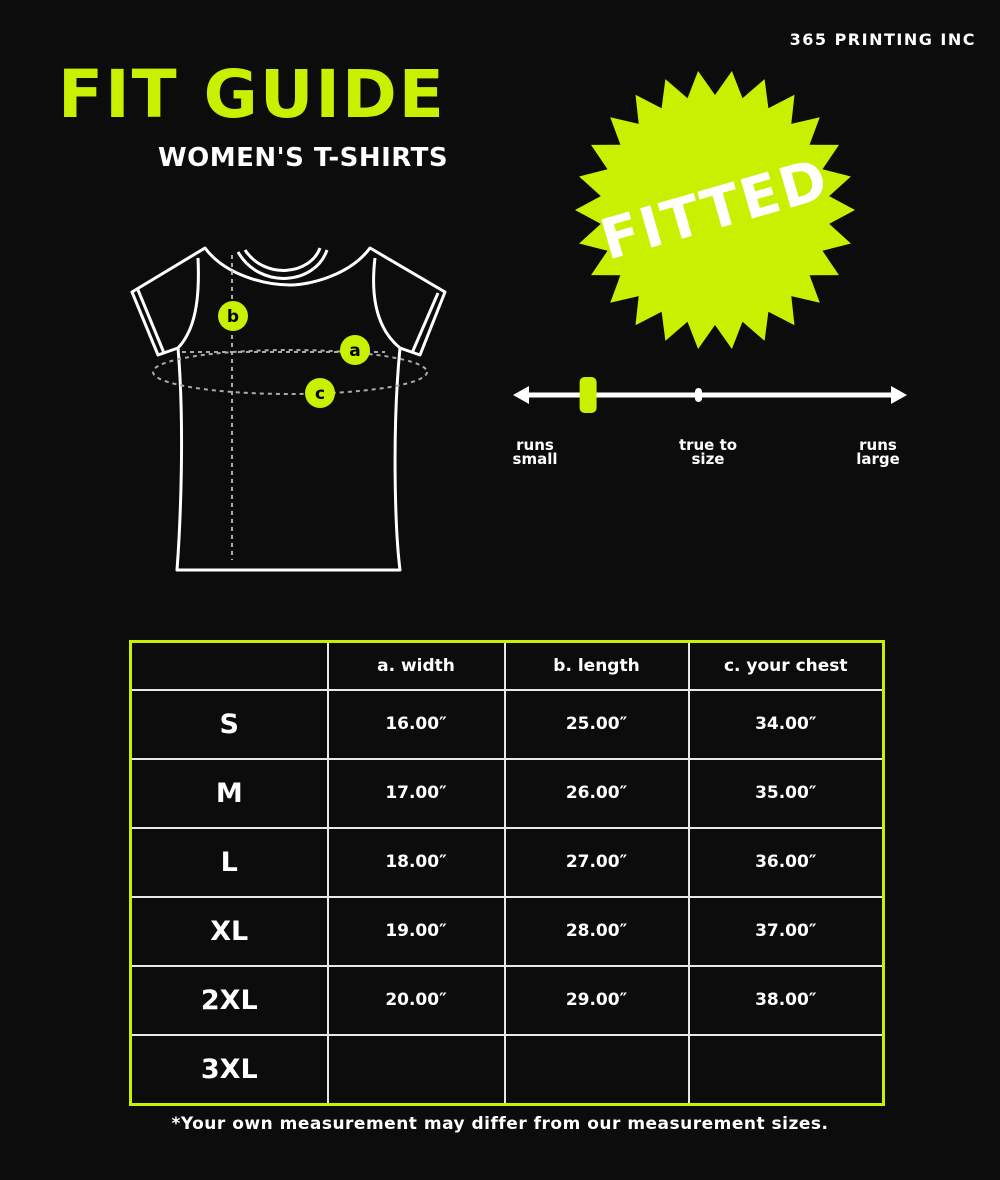 Image resolution: width=1000 pixels, height=1180 pixels. Describe the element at coordinates (786, 724) in the screenshot. I see `measurement-cell: 34.00″` at that location.